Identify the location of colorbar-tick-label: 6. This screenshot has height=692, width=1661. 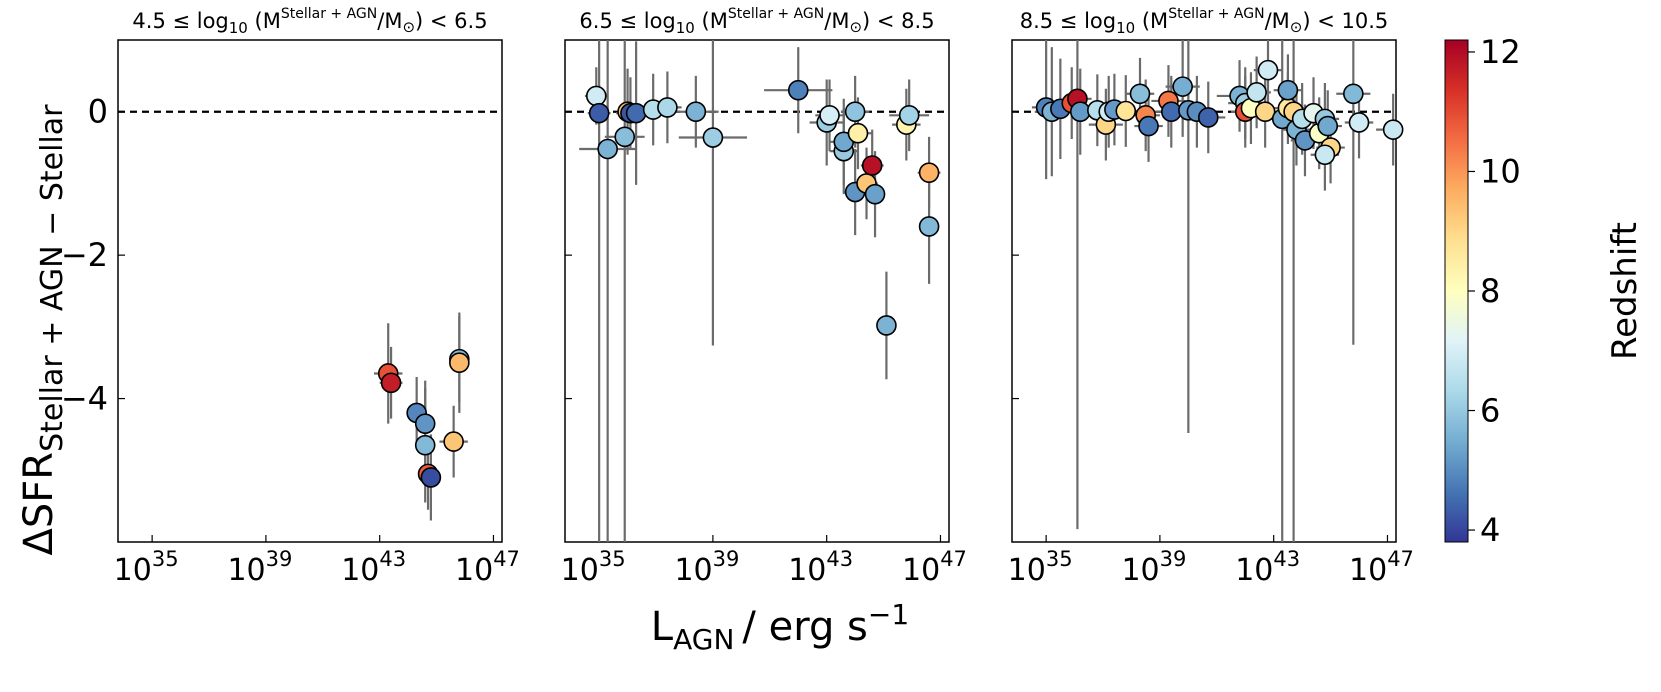
(1490, 411).